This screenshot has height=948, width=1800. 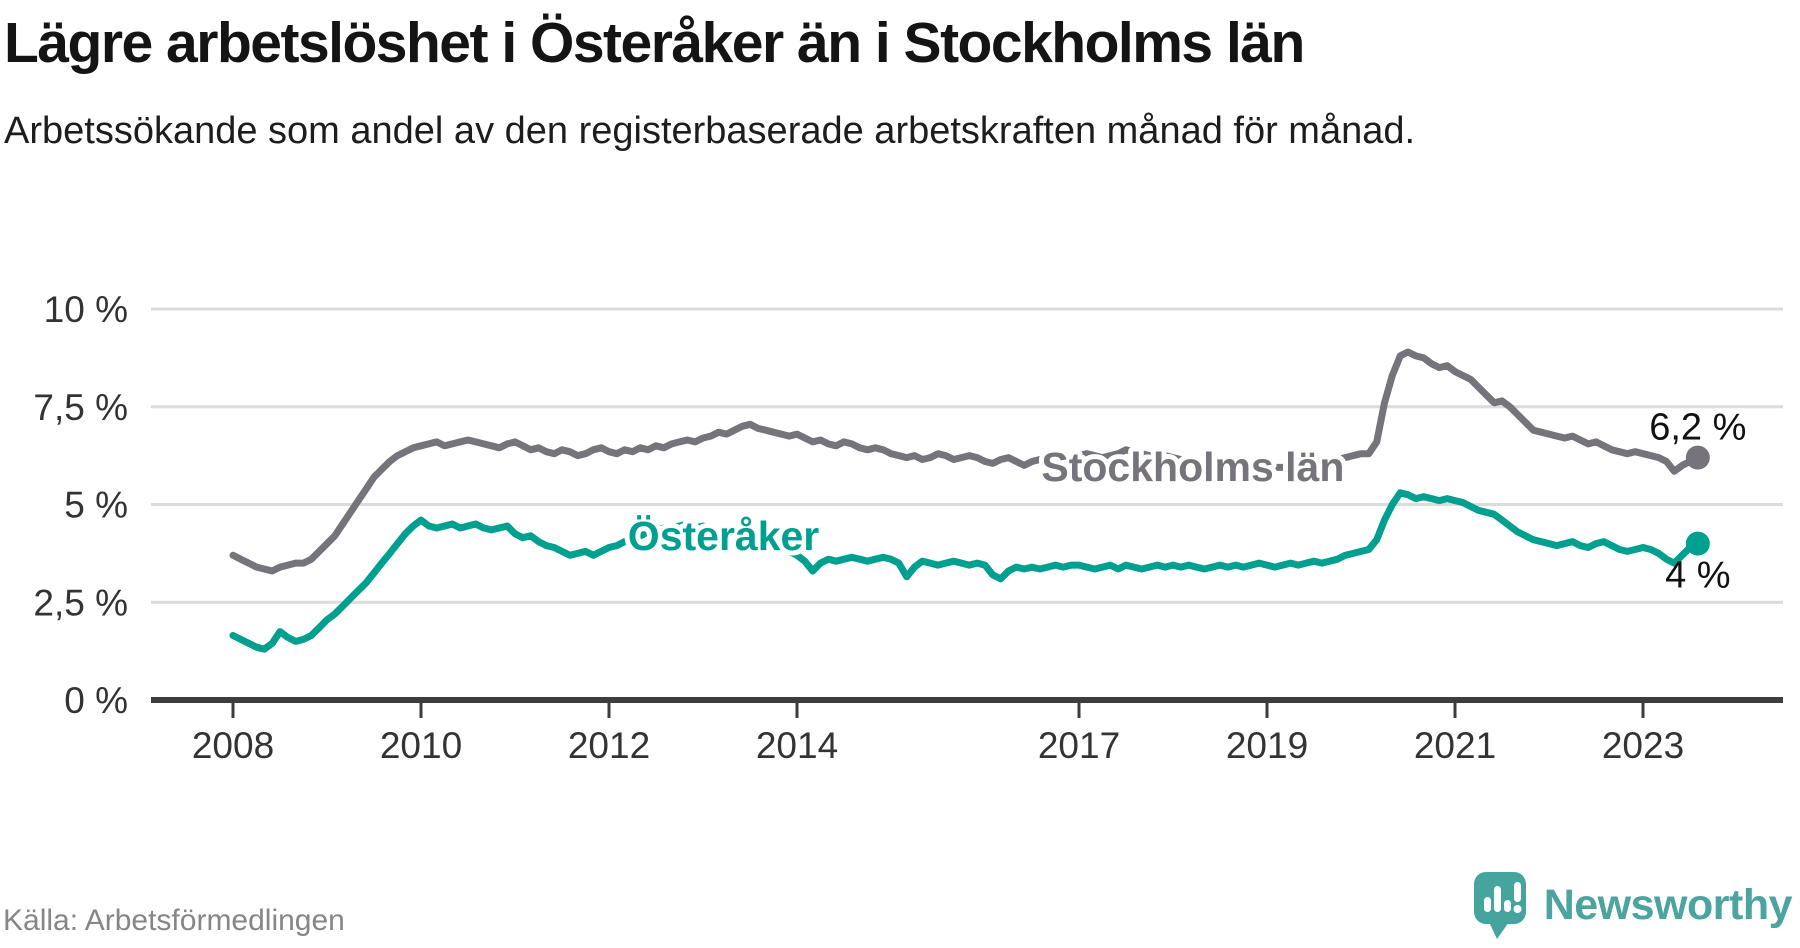 I want to click on newsworthy-bubble-icon, so click(x=1499, y=905).